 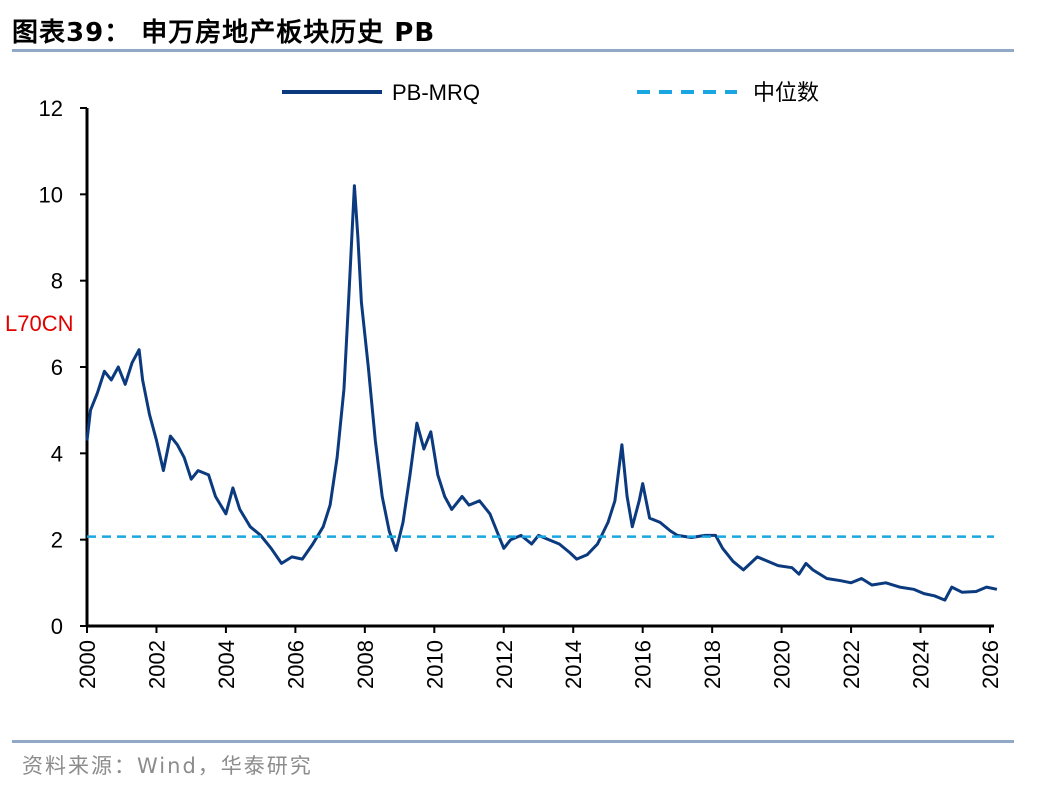 I want to click on source-note: 资料来源：Wind，华泰研究, so click(x=167, y=766).